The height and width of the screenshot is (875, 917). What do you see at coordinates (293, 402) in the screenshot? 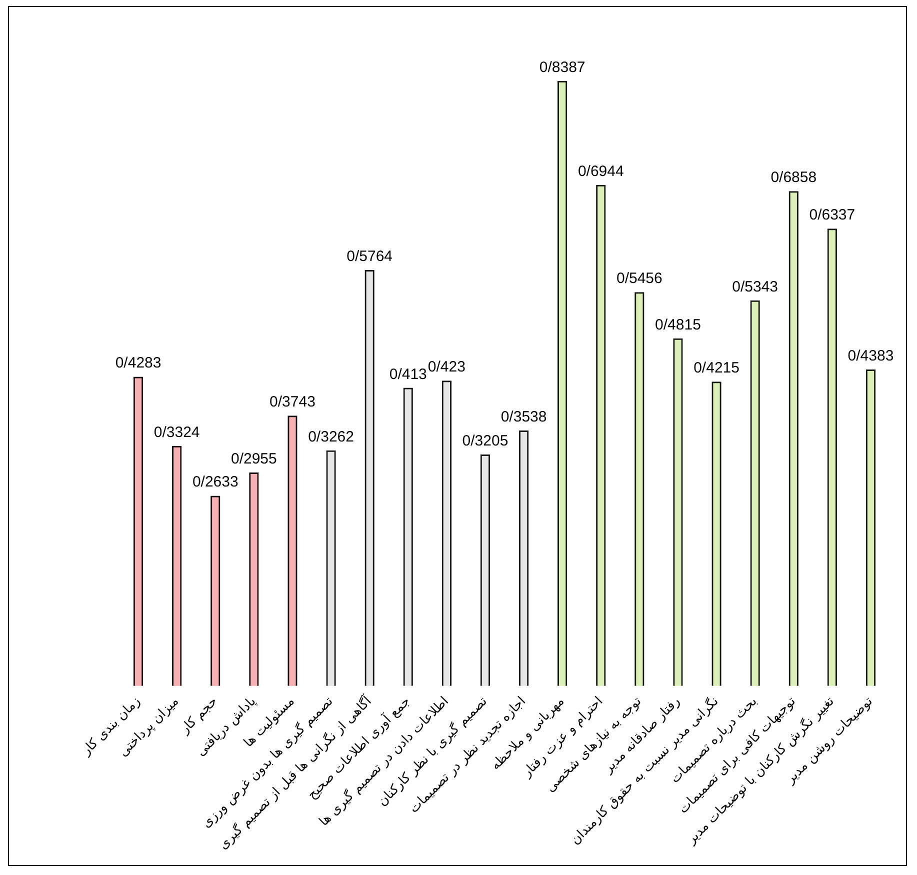
I see `data-label: 0/3743` at bounding box center [293, 402].